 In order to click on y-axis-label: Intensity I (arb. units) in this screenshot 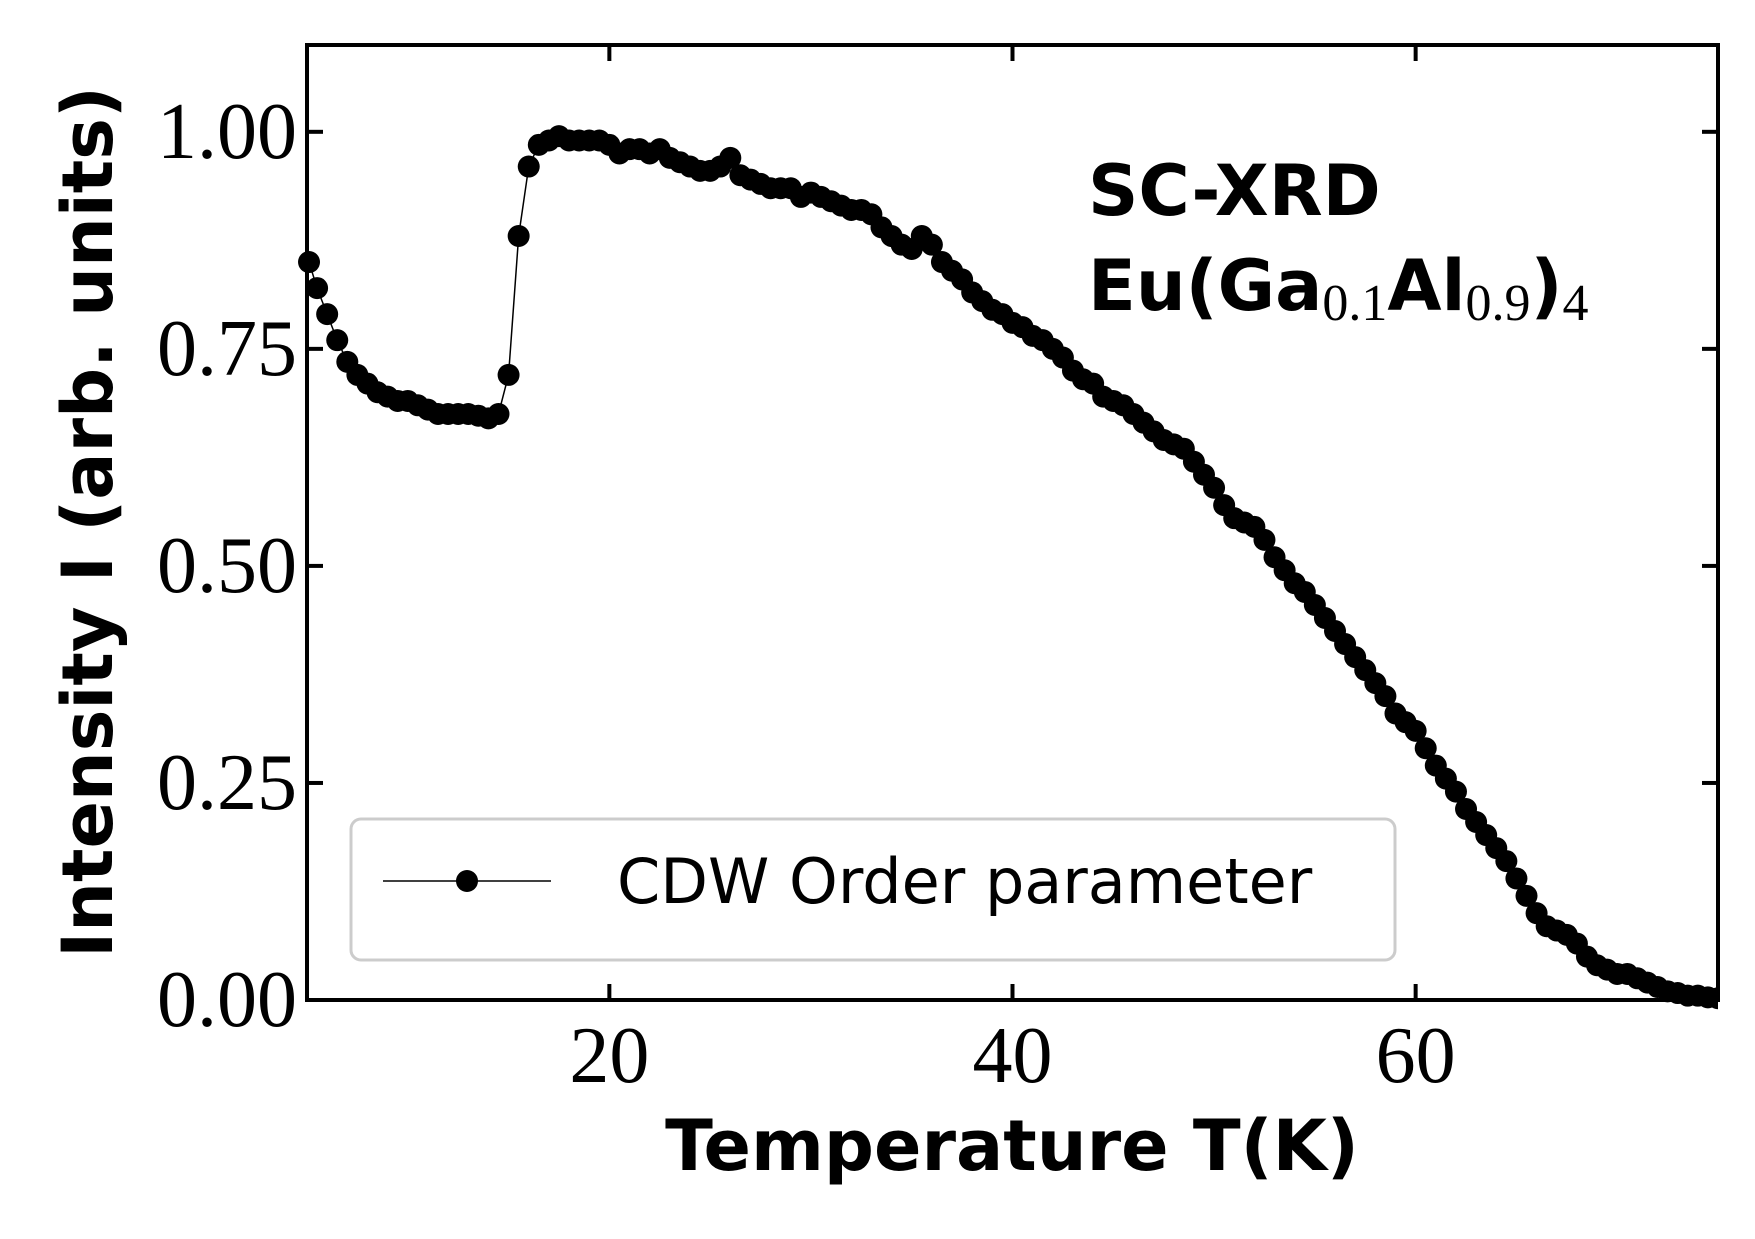, I will do `click(88, 522)`.